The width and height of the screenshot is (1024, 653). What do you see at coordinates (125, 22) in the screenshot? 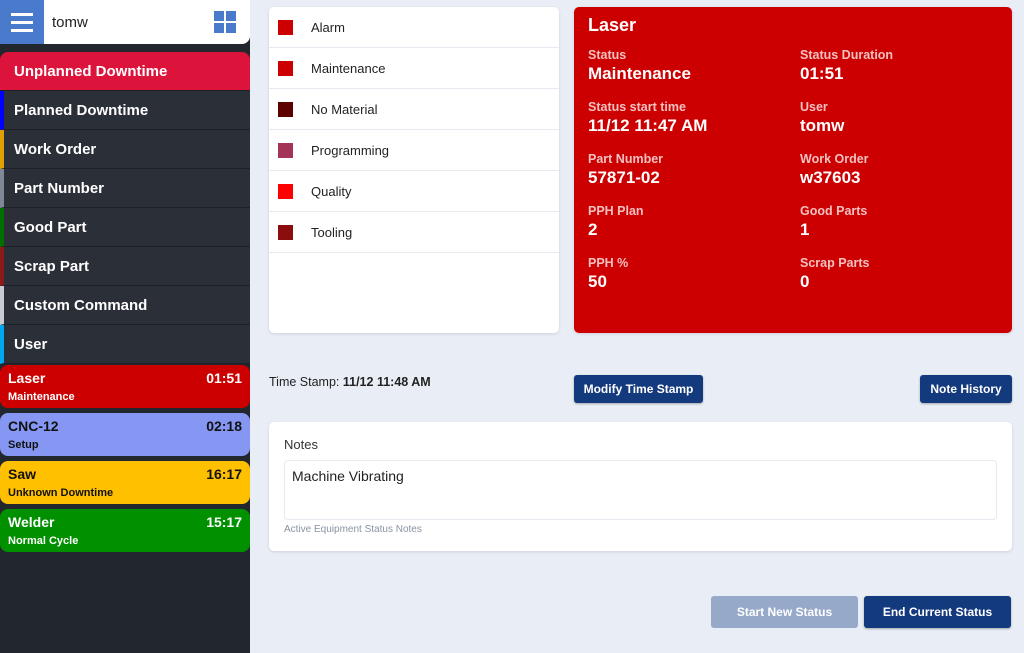
I see `top-bar: tomw` at bounding box center [125, 22].